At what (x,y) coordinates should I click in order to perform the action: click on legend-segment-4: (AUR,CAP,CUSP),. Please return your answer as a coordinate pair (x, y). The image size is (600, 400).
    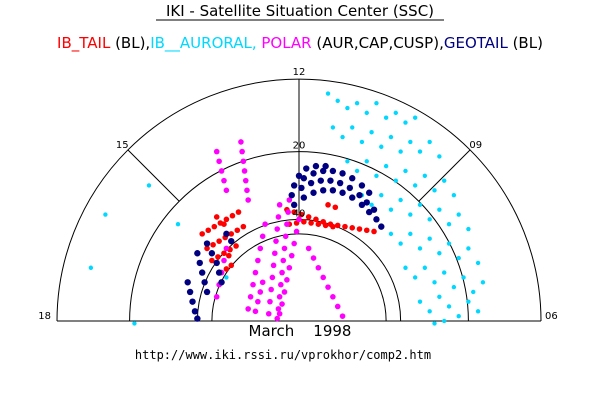
    Looking at the image, I should click on (378, 43).